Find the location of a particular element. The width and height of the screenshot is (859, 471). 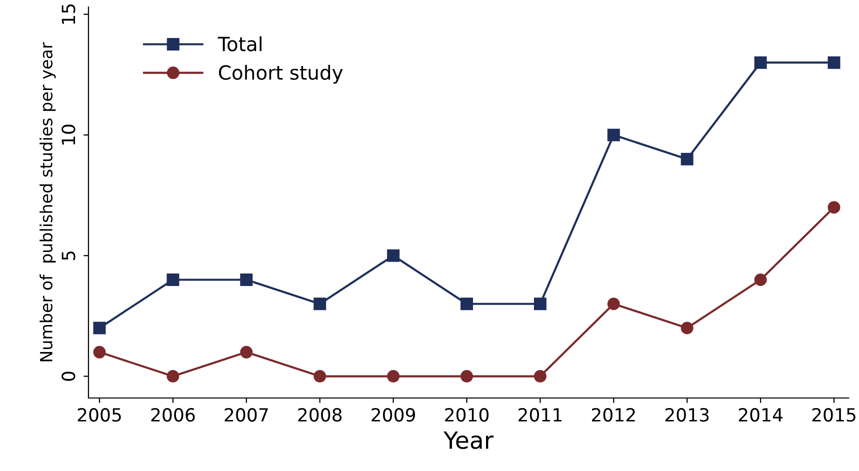

y-tick-label: 5 is located at coordinates (69, 255).